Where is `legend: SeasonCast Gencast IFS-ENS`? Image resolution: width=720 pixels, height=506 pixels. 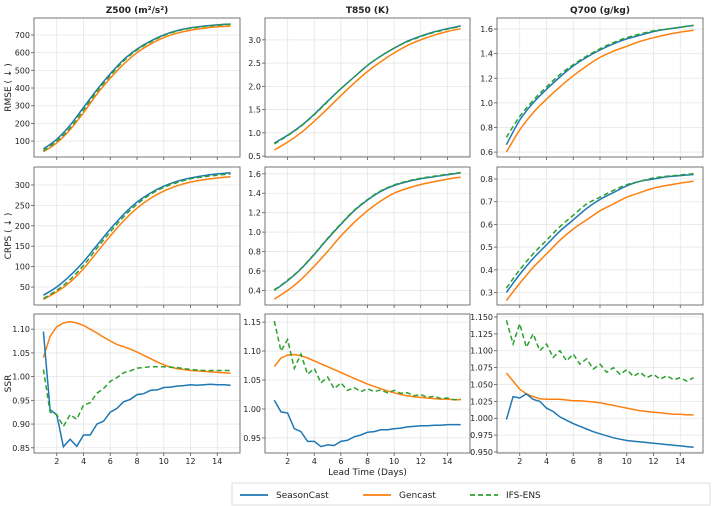 legend: SeasonCast Gencast IFS-ENS is located at coordinates (471, 494).